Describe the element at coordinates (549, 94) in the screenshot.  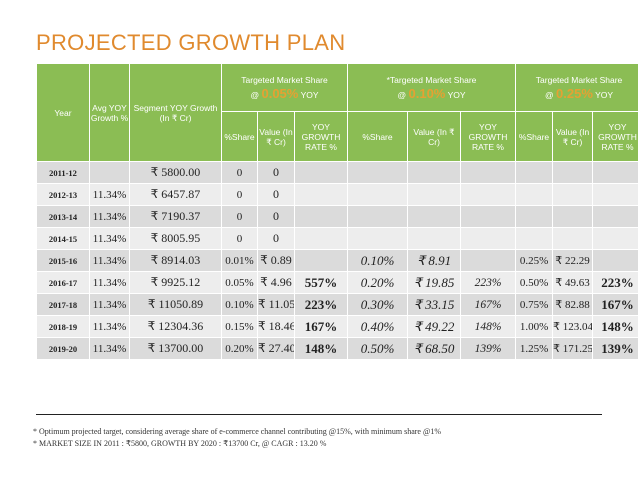
I see `group-3-at: @` at that location.